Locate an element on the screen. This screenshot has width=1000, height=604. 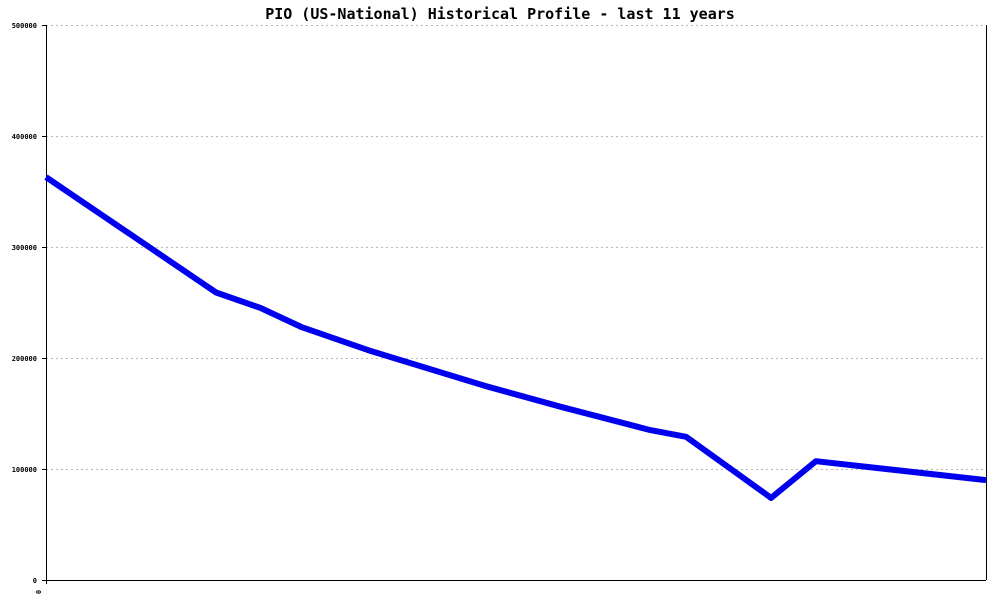
y-tick-label: 100000 is located at coordinates (24, 470).